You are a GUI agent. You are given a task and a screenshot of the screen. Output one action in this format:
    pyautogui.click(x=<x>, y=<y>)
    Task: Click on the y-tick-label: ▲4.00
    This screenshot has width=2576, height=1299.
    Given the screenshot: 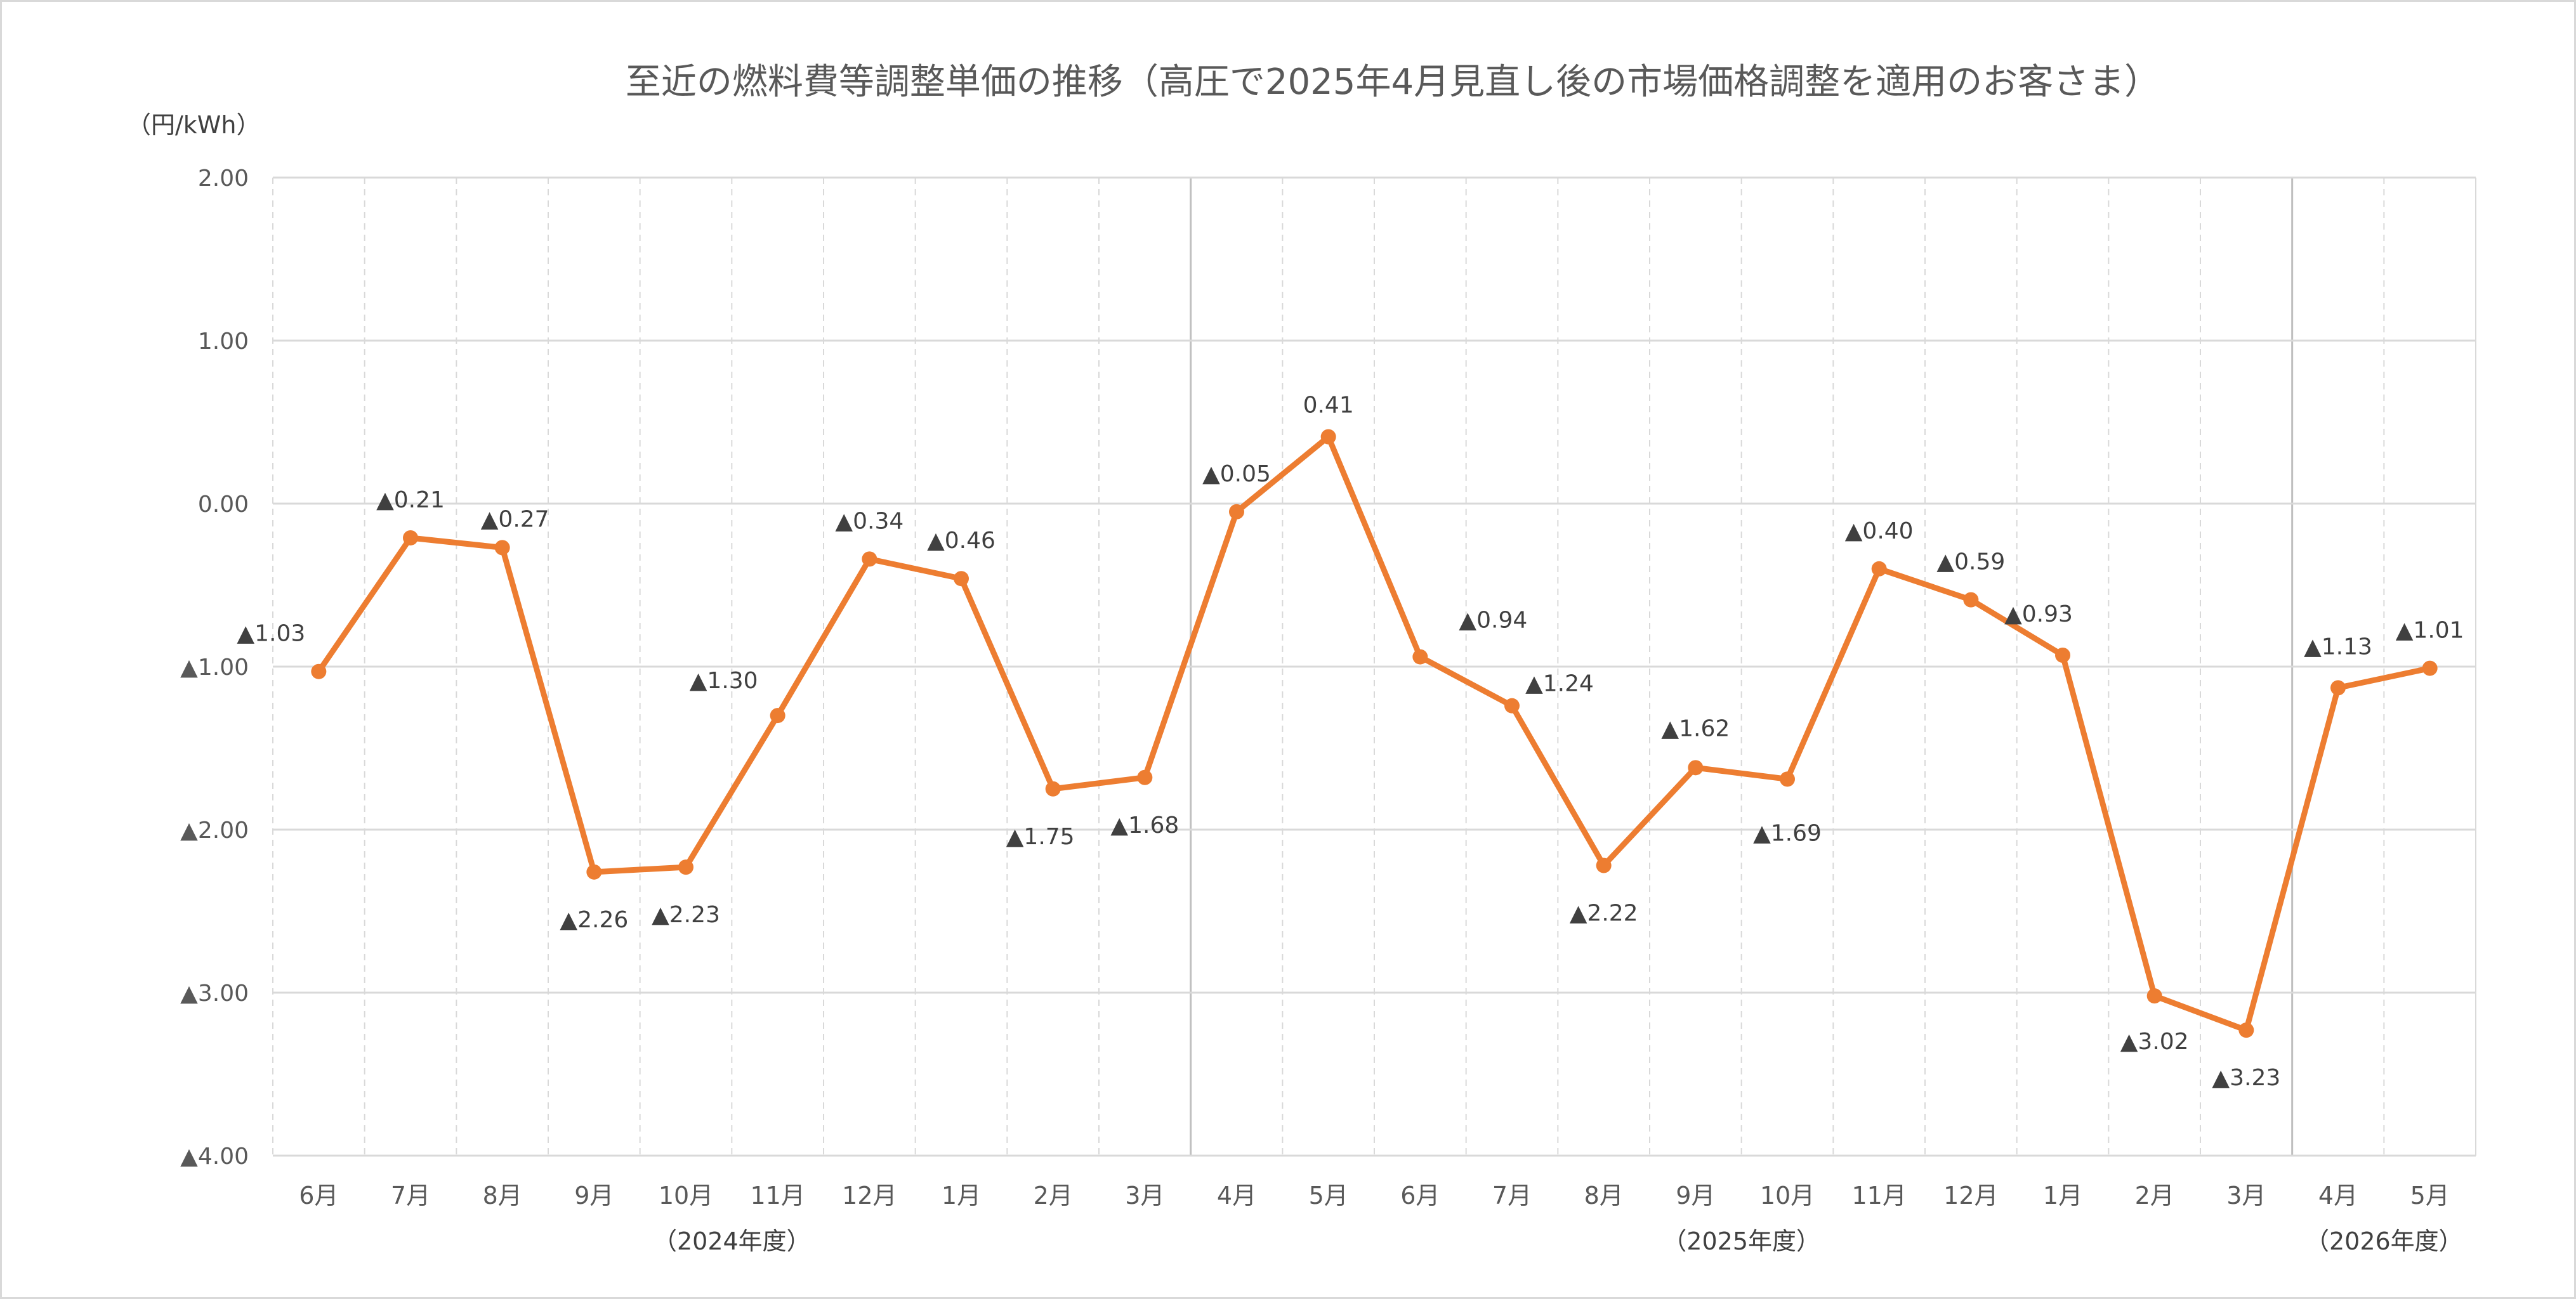 What is the action you would take?
    pyautogui.click(x=214, y=1157)
    